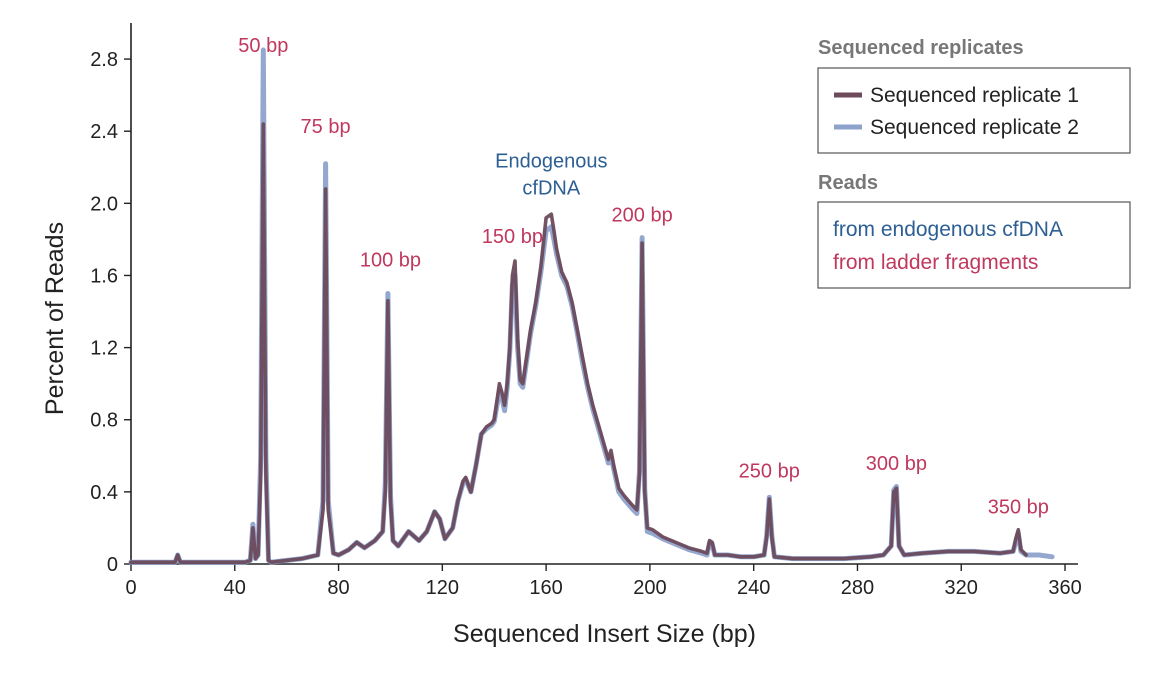  What do you see at coordinates (235, 588) in the screenshot?
I see `x-tick-label: 40` at bounding box center [235, 588].